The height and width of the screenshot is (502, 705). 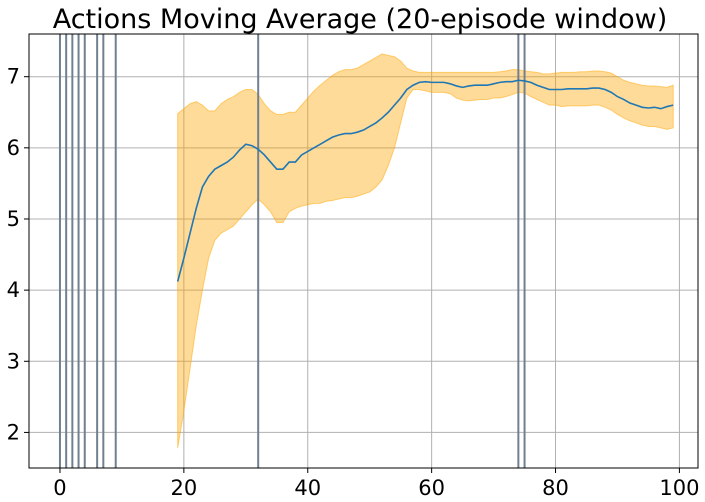 What do you see at coordinates (376, 484) in the screenshot?
I see `x-axis: 0 20 40 60 80 100` at bounding box center [376, 484].